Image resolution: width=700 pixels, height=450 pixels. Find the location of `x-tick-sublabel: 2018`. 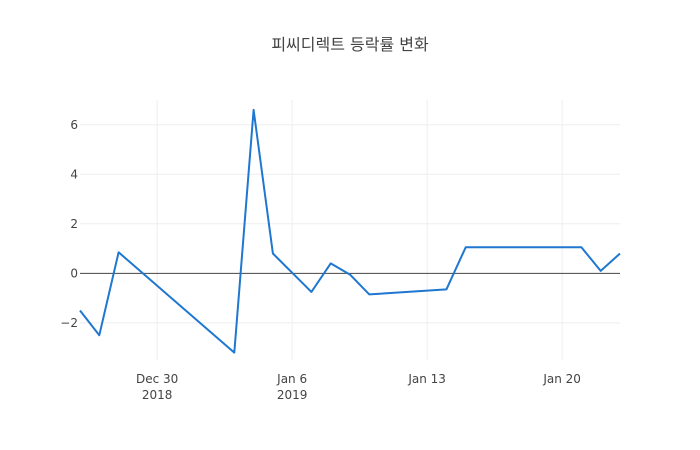

x-tick-sublabel: 2018 is located at coordinates (157, 395).